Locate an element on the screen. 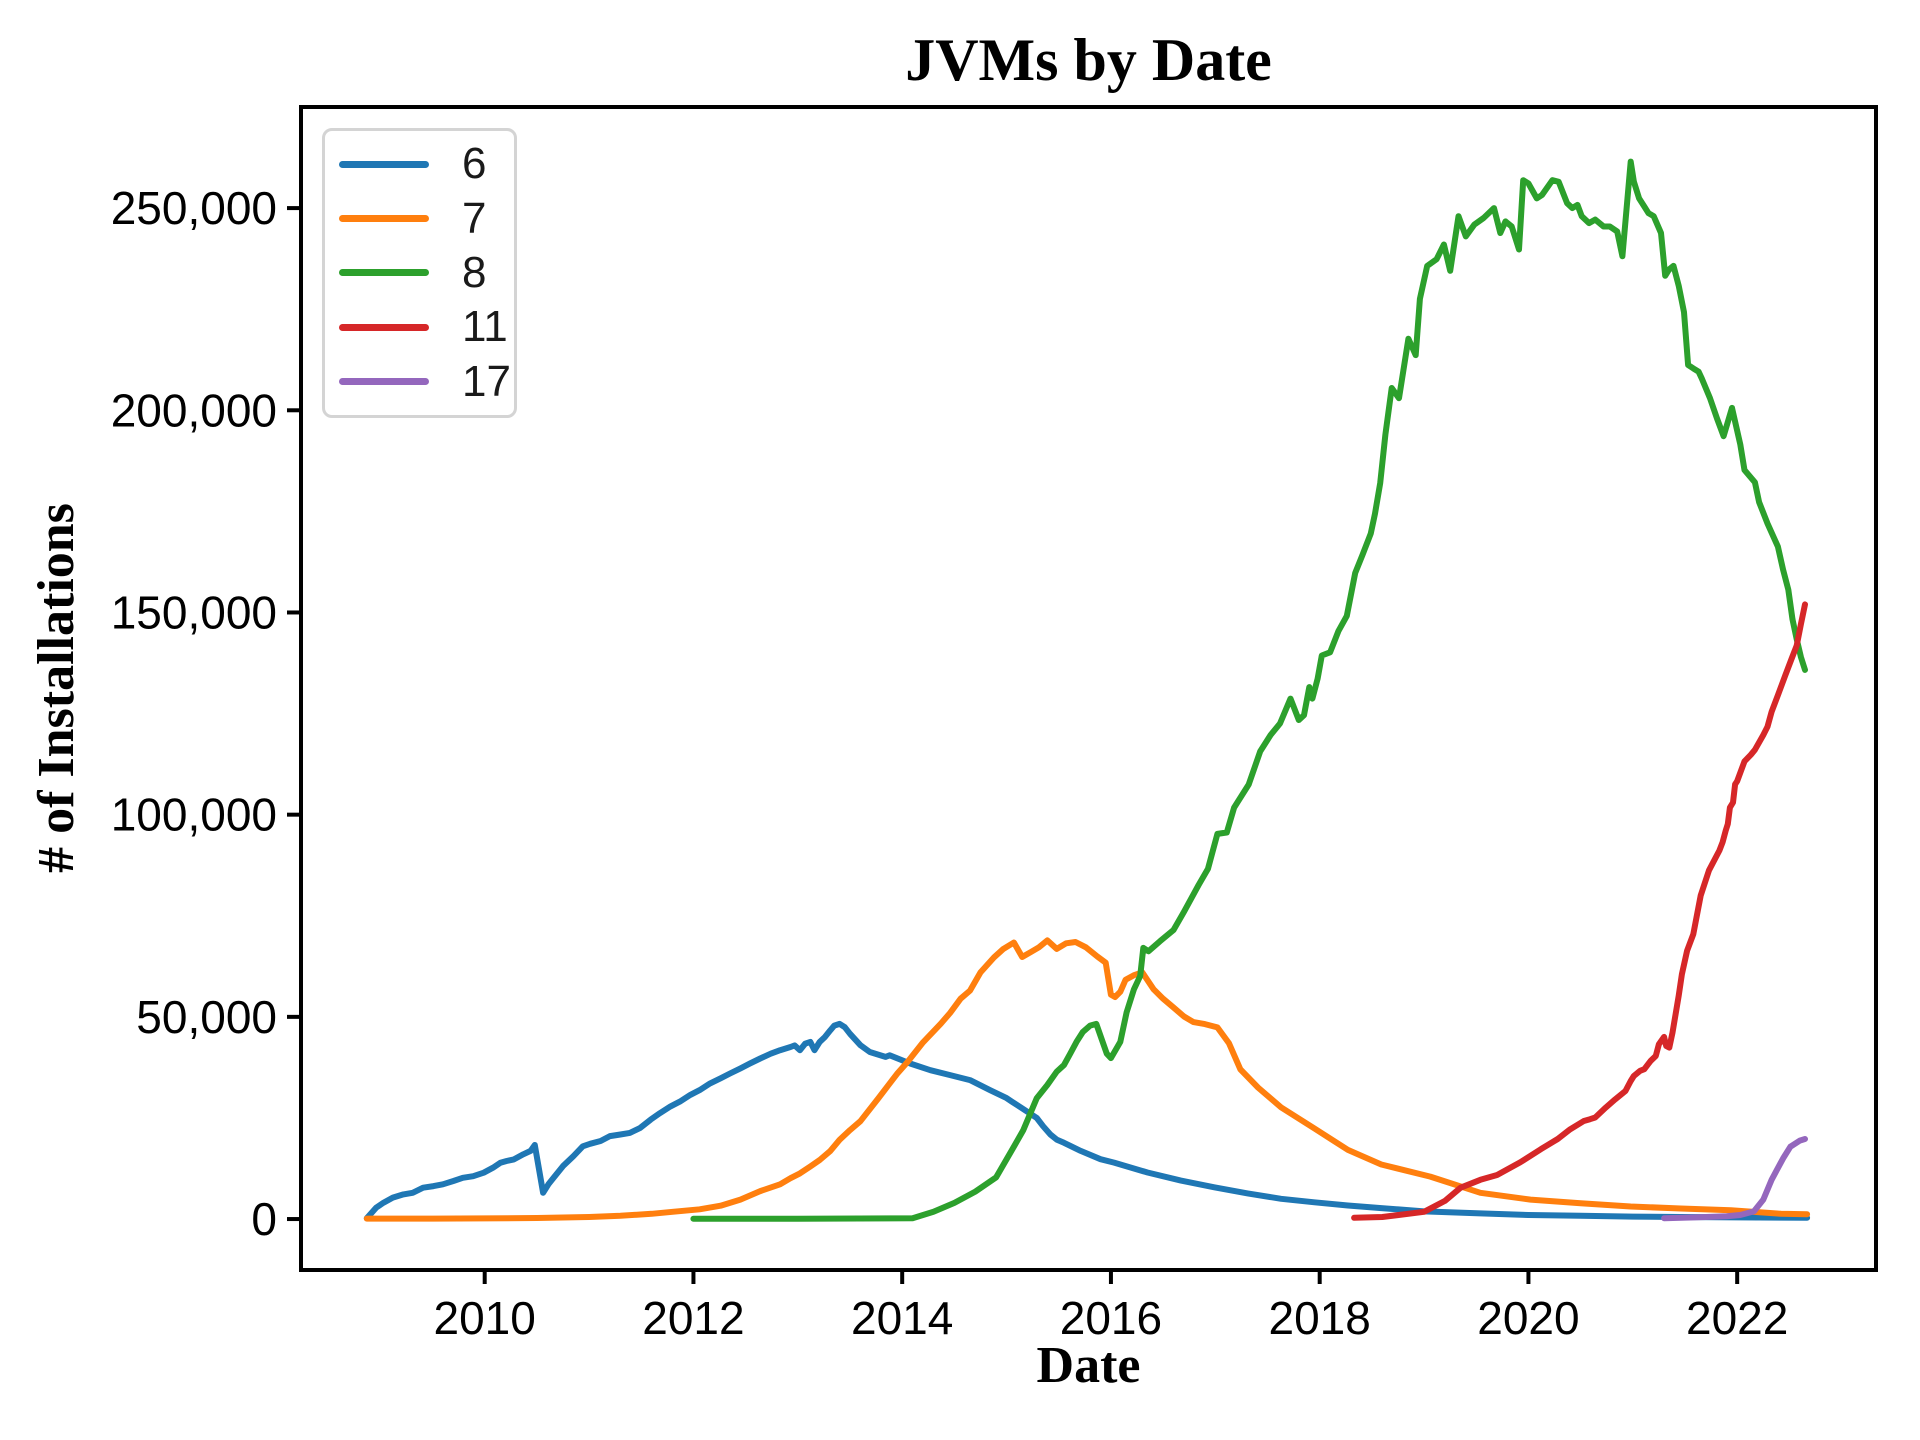  legend-item-17: 17 is located at coordinates (419, 382).